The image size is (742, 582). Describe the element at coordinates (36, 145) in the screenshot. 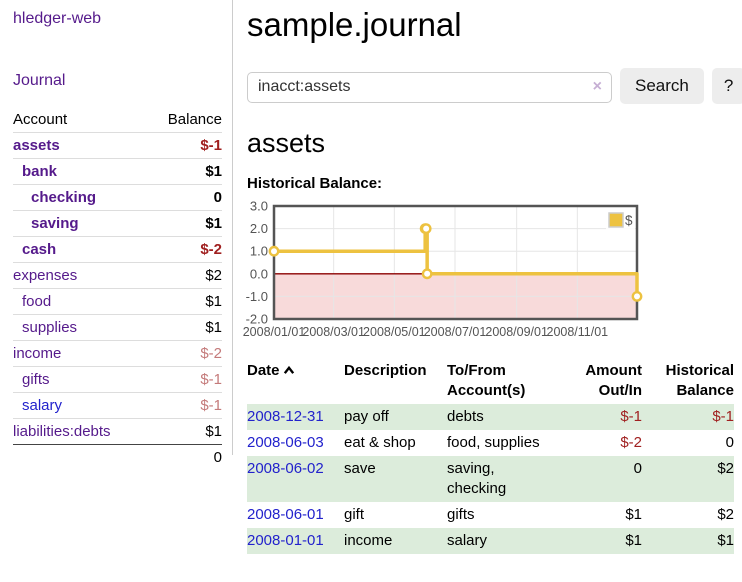

I see `account-link-assets: assets` at that location.